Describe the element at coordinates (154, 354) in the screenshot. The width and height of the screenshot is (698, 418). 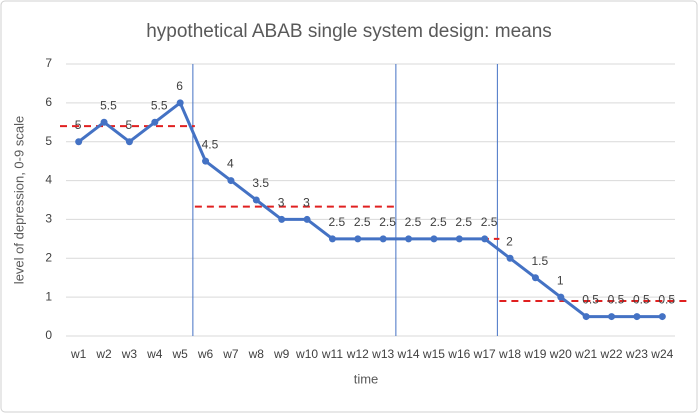
I see `x-tick-label: w4` at that location.